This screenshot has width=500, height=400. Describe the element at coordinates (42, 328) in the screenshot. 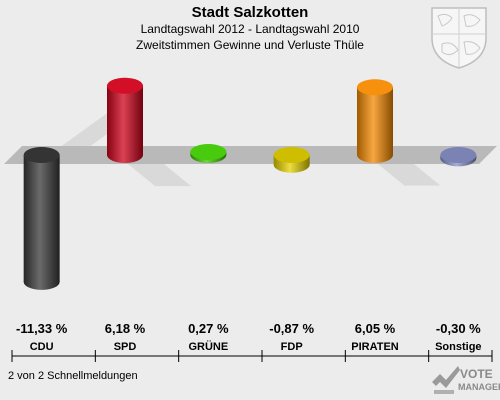

I see `value-label: -11,33 %` at that location.